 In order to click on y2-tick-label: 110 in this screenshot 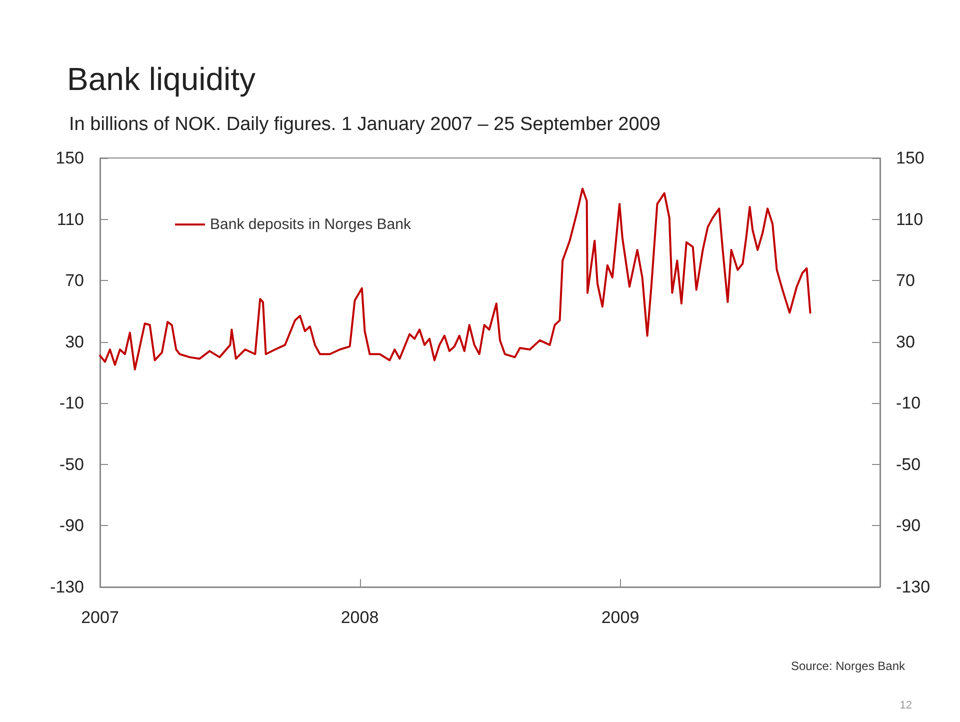, I will do `click(910, 219)`.